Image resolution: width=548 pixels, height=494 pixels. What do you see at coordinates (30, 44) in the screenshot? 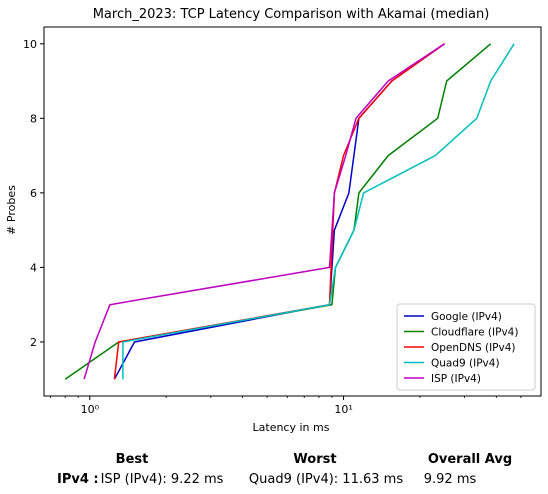
I see `y-tick-label-4: 10` at bounding box center [30, 44].